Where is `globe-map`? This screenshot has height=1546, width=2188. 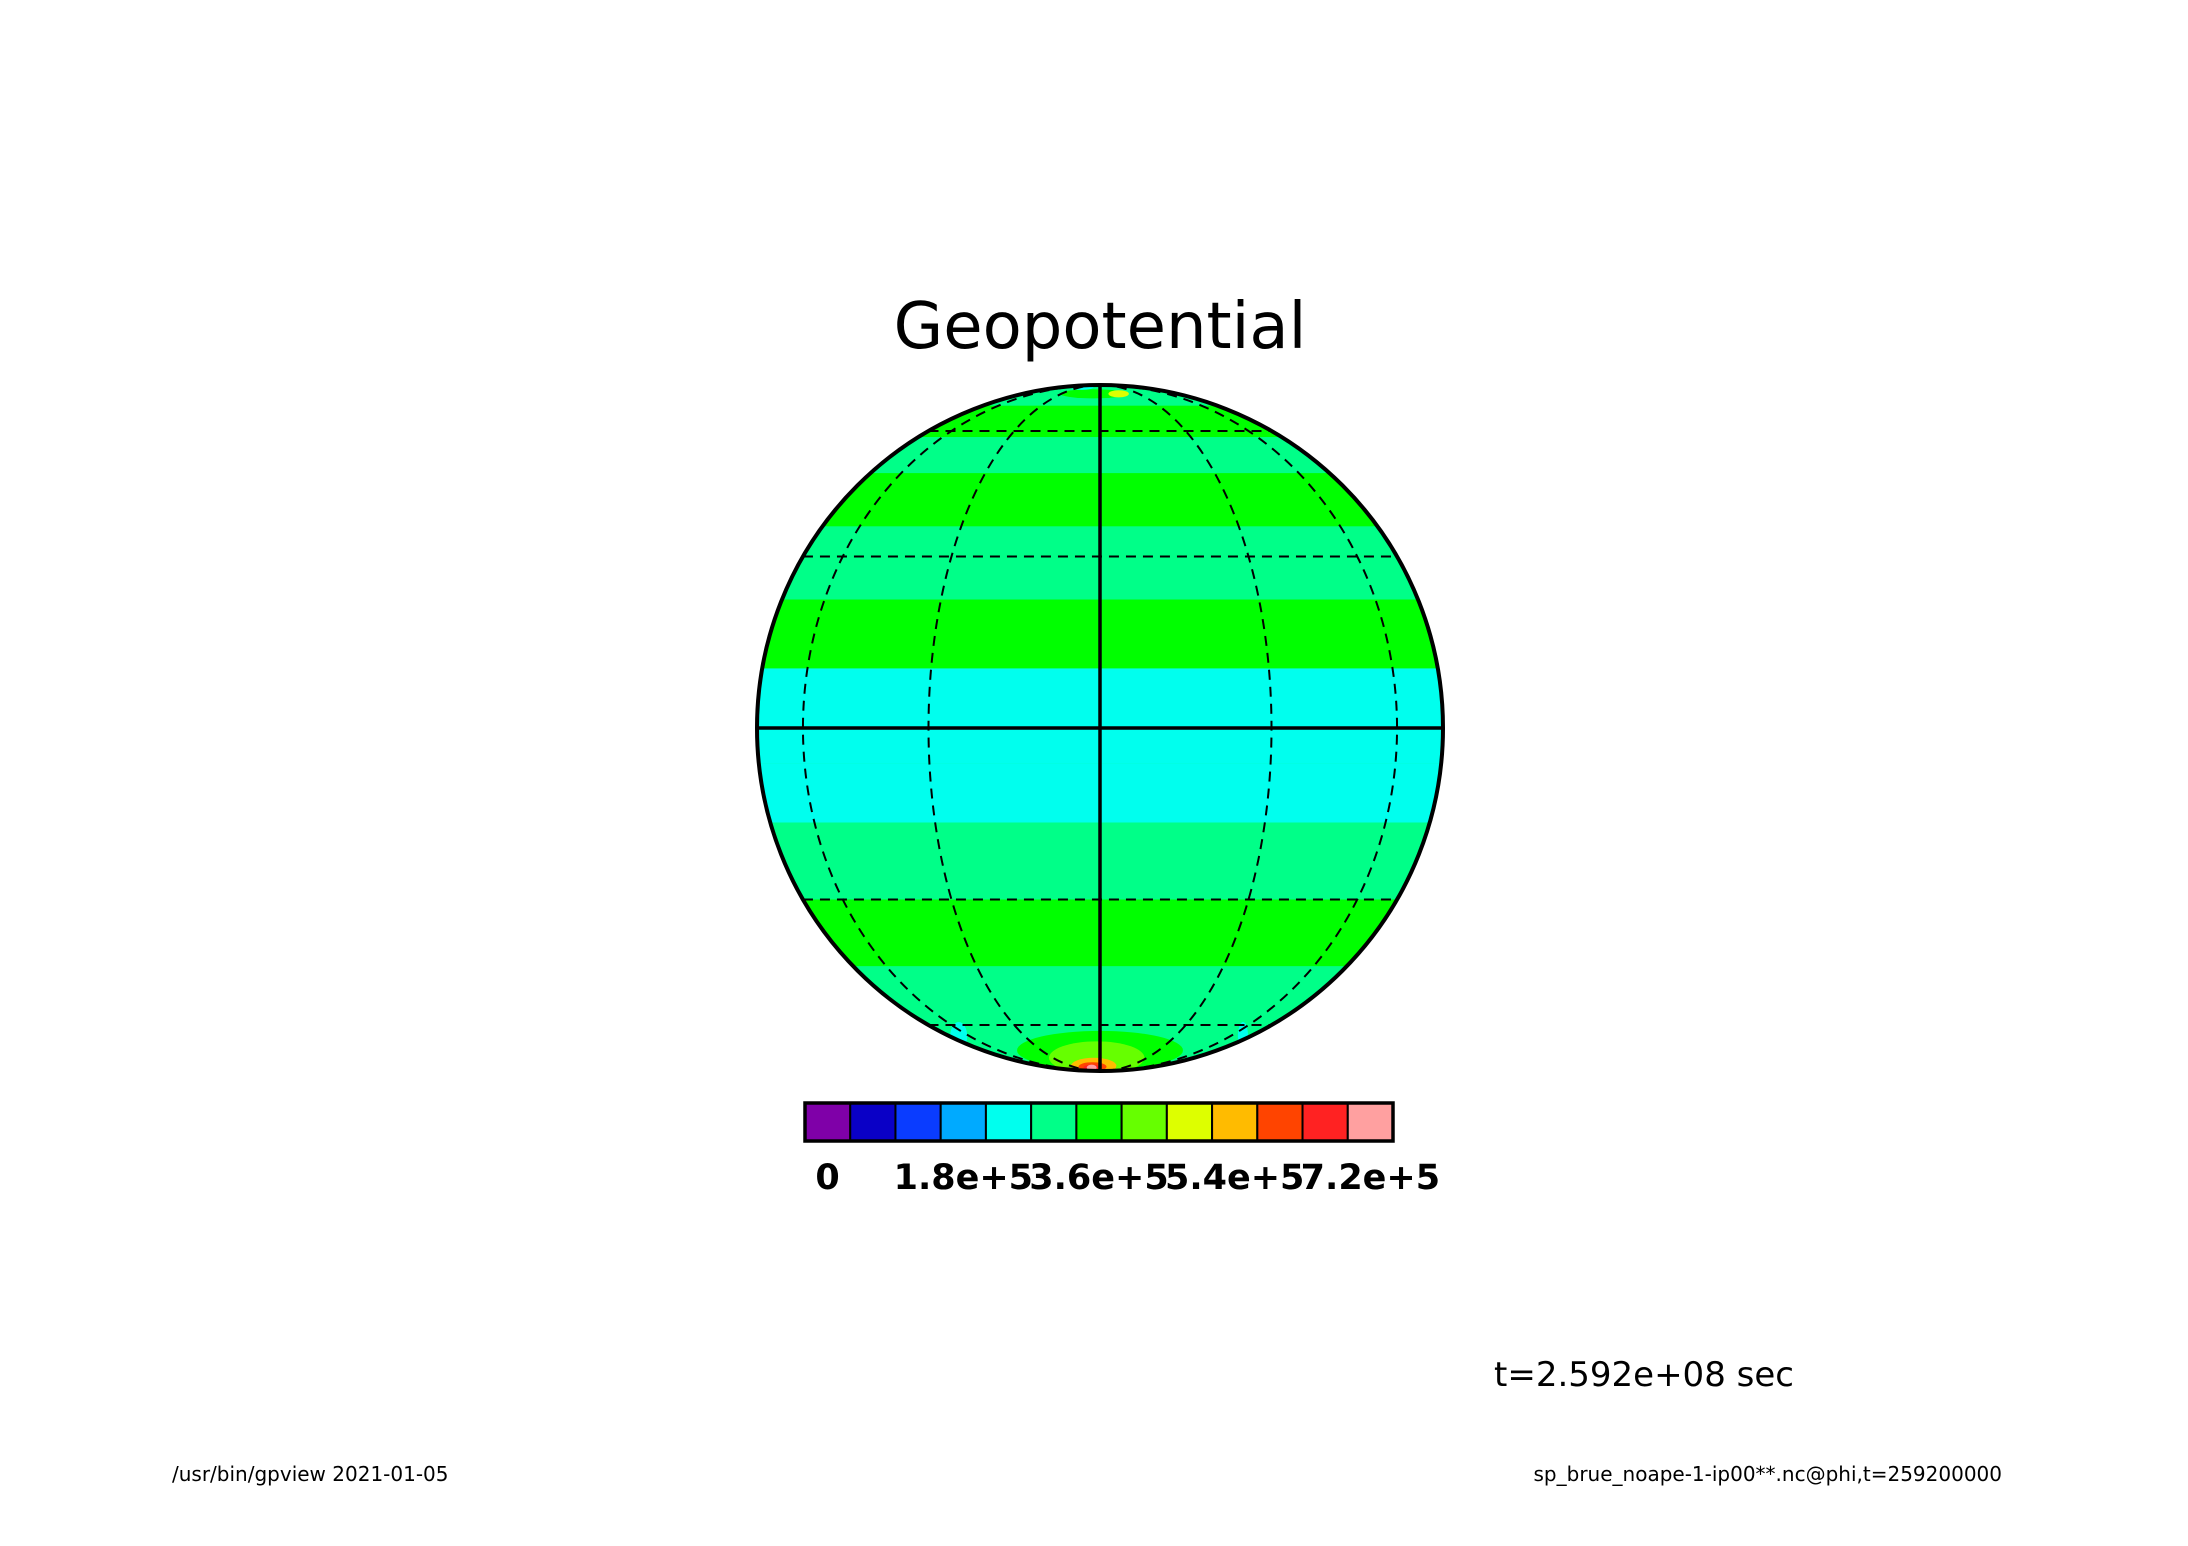 globe-map is located at coordinates (1100, 728).